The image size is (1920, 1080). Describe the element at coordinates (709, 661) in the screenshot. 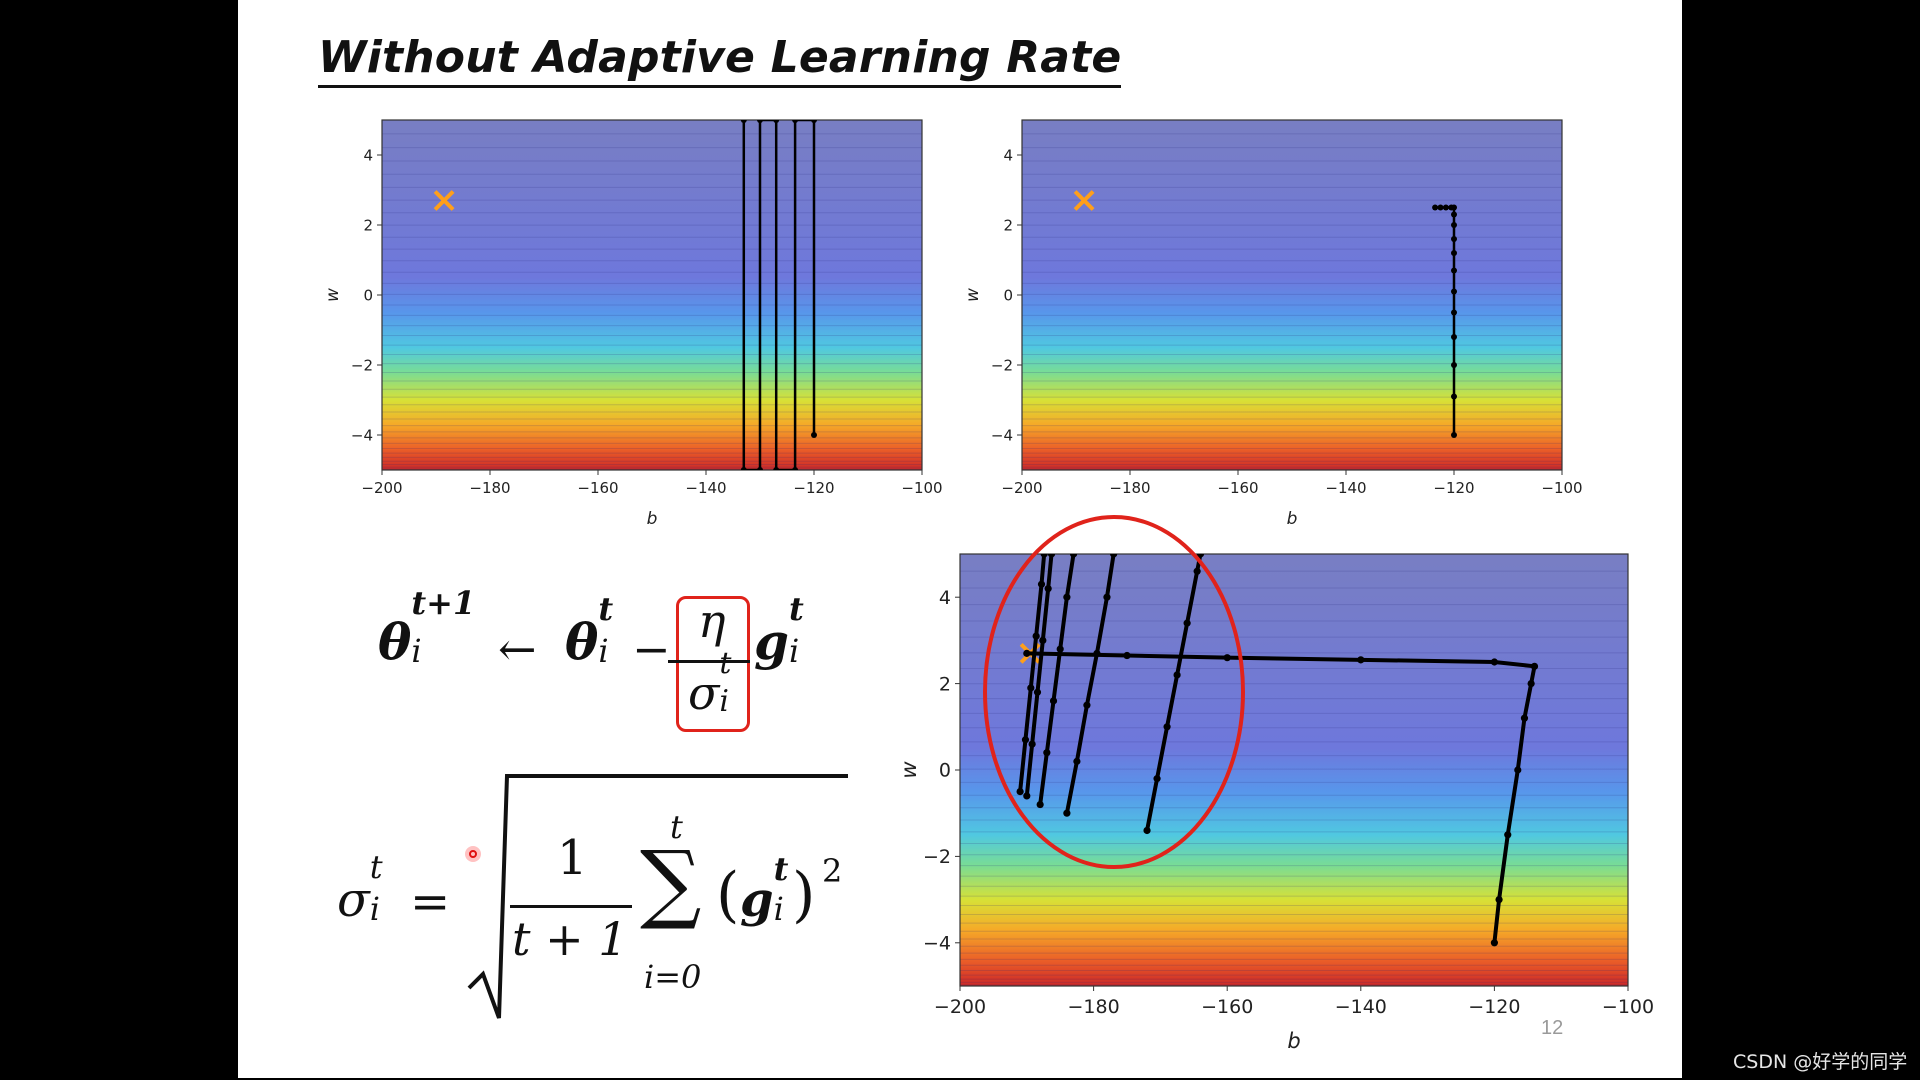

I see `fraction-bar` at that location.